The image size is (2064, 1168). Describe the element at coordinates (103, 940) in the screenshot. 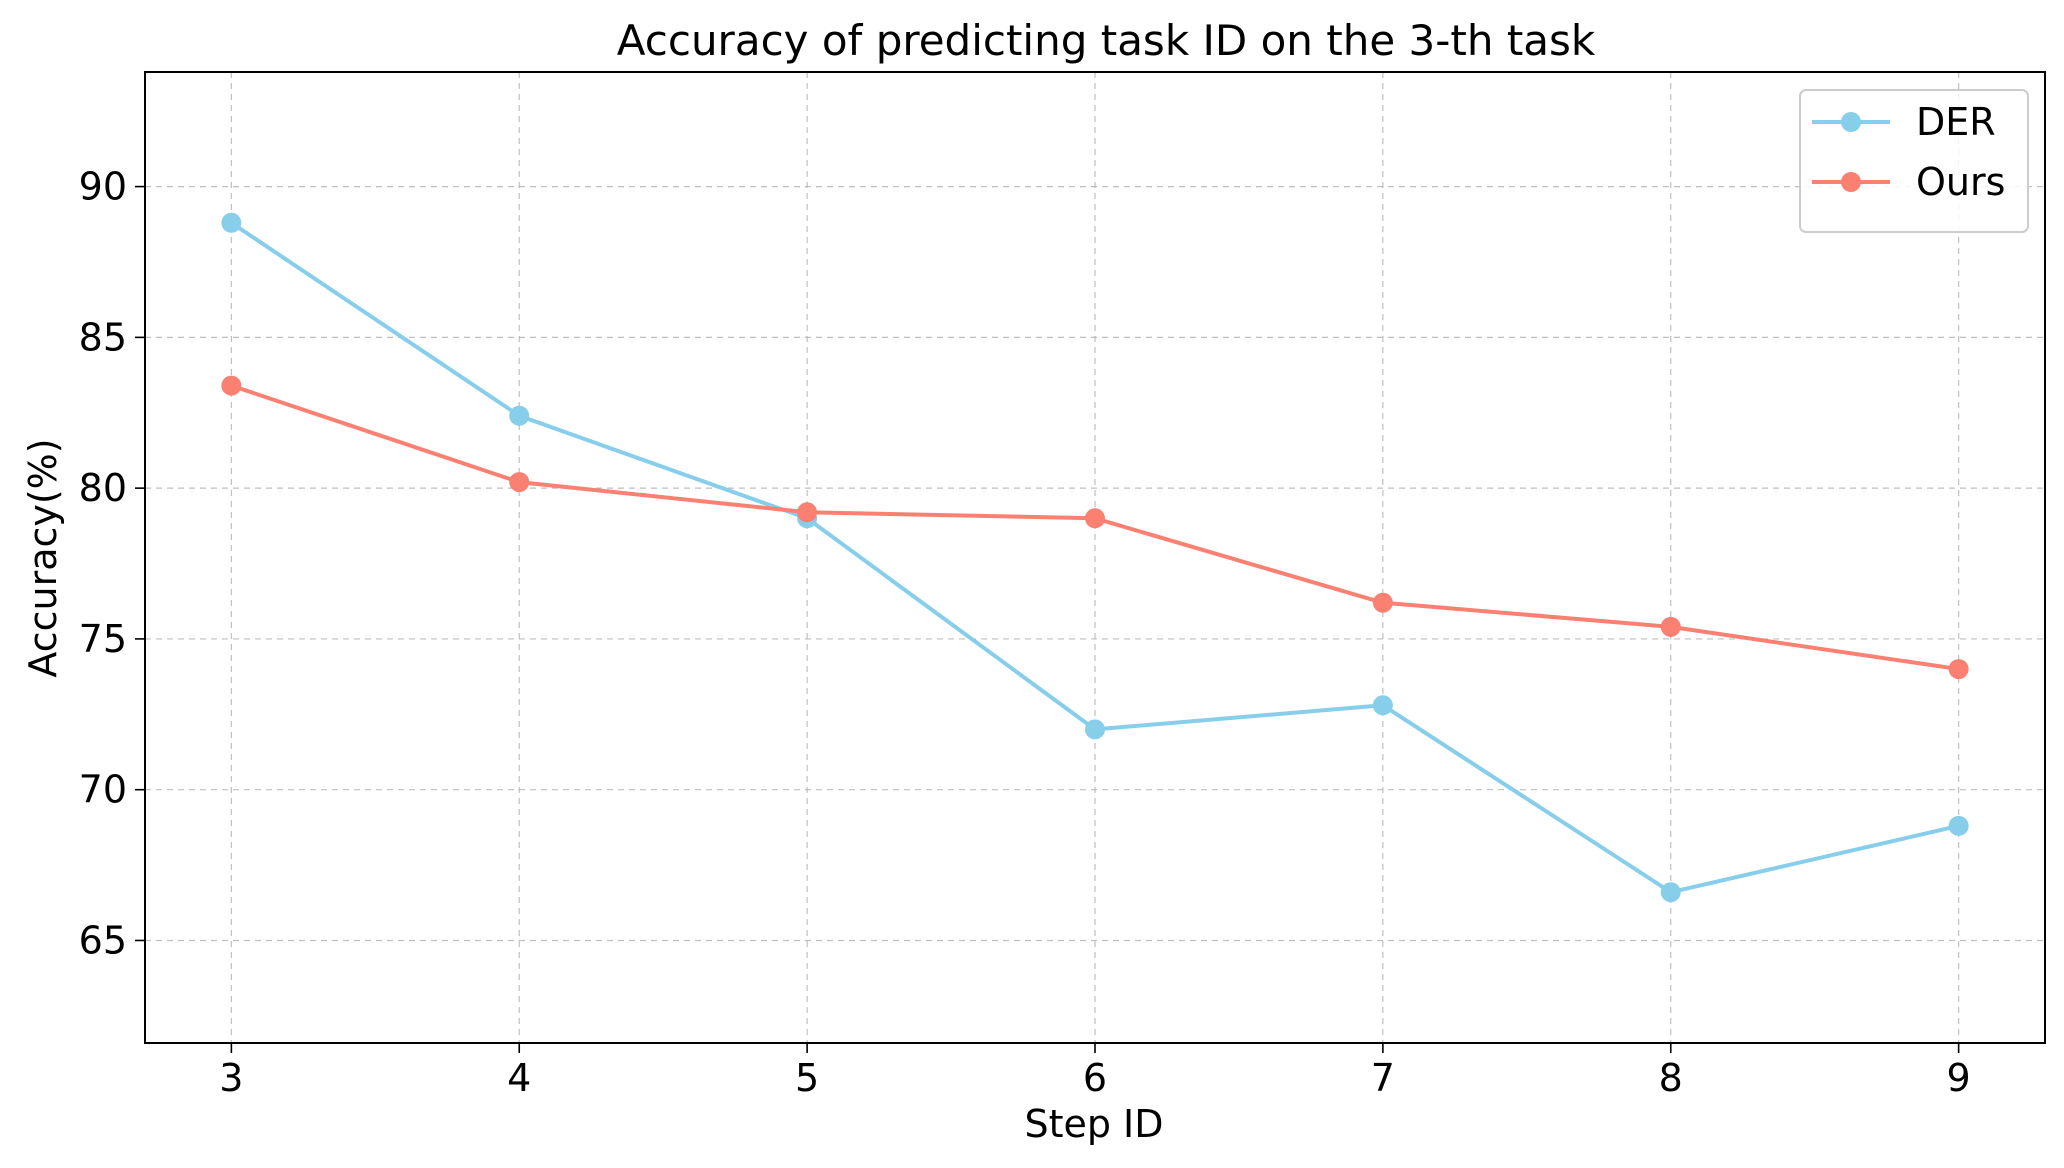

I see `y-tick-label: 65` at that location.